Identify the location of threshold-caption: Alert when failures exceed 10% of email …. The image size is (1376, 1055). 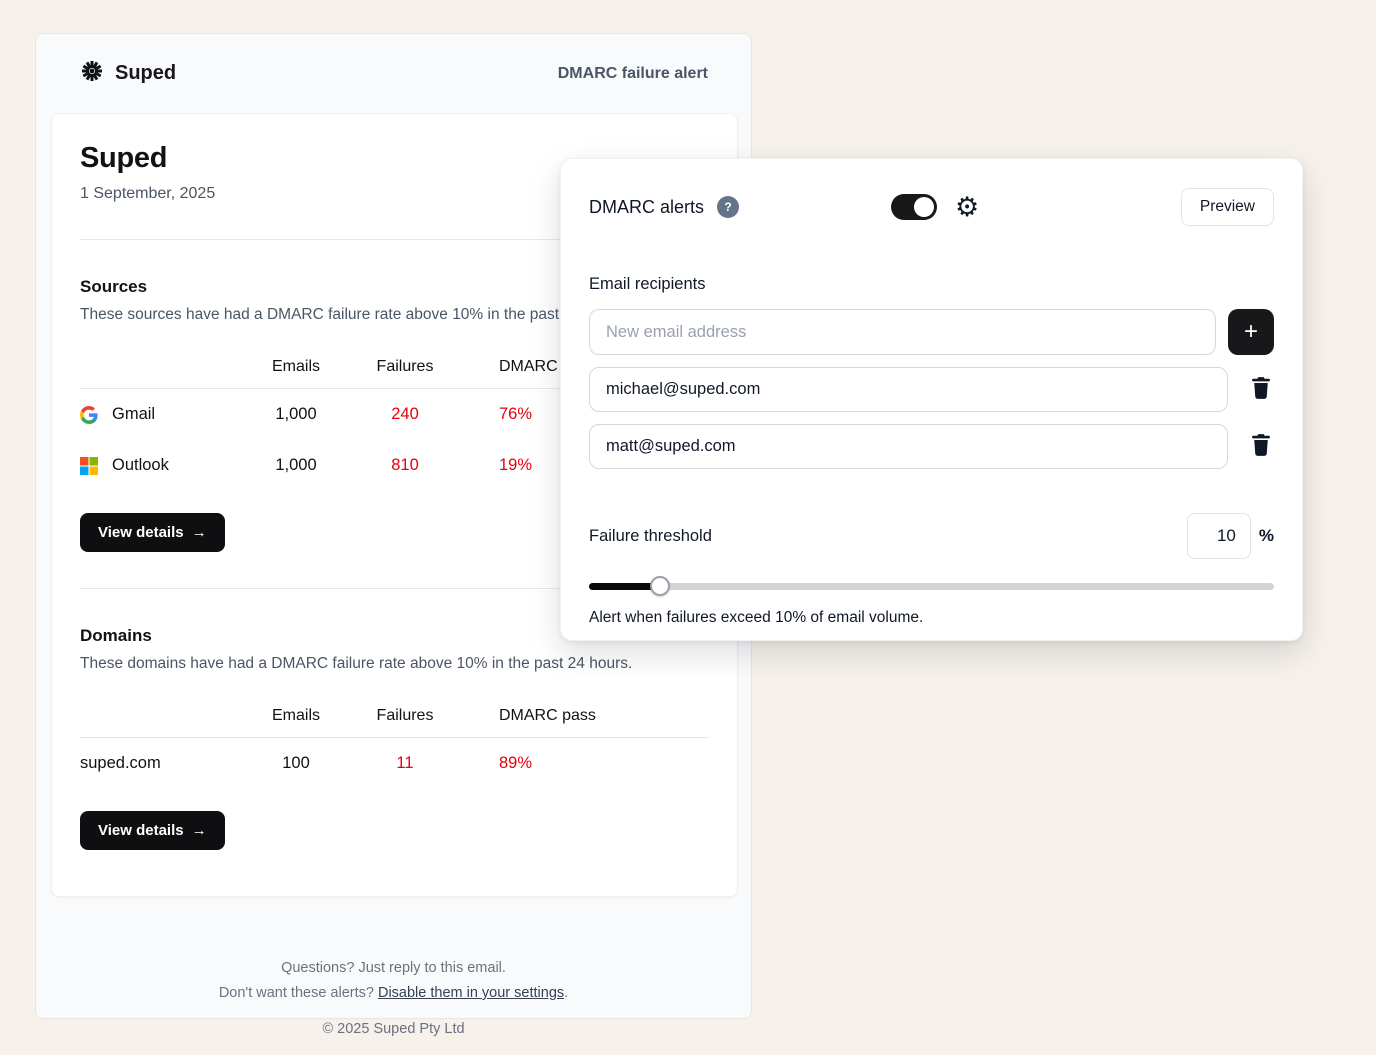
(756, 617).